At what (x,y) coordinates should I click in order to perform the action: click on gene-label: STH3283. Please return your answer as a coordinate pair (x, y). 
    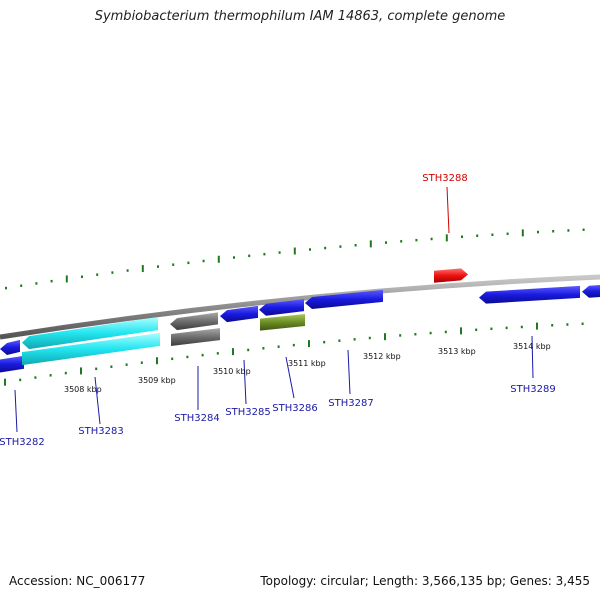
    Looking at the image, I should click on (100, 431).